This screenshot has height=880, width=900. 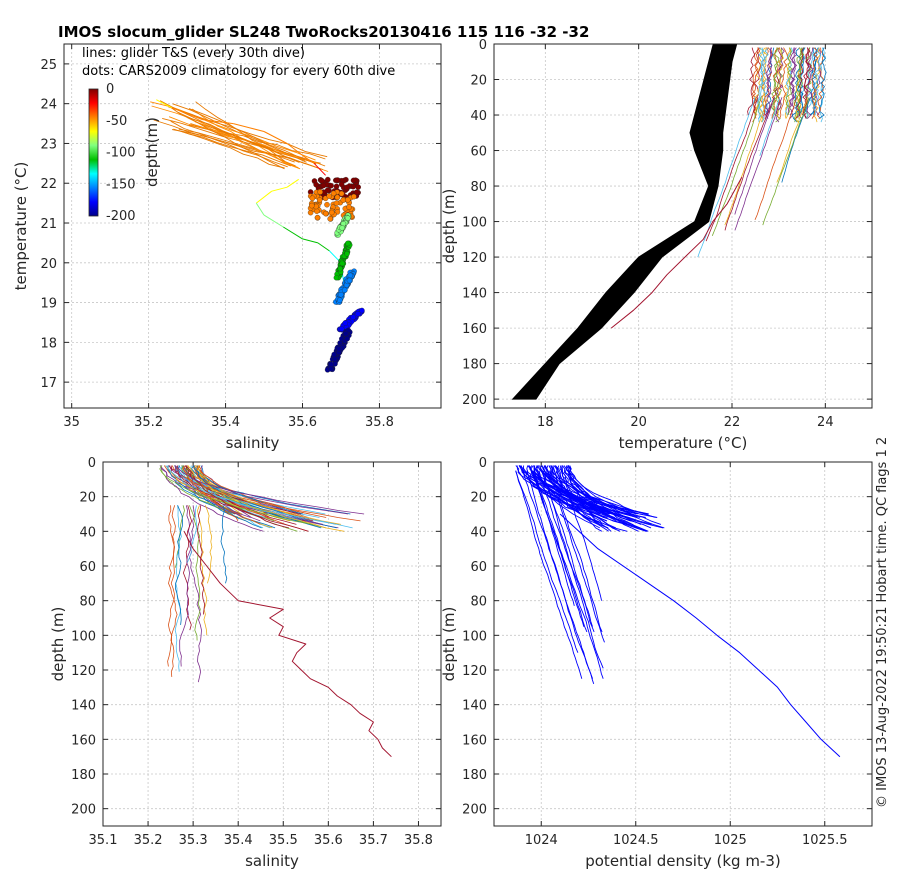 What do you see at coordinates (193, 840) in the screenshot?
I see `sal-x-tick-label: 35.3` at bounding box center [193, 840].